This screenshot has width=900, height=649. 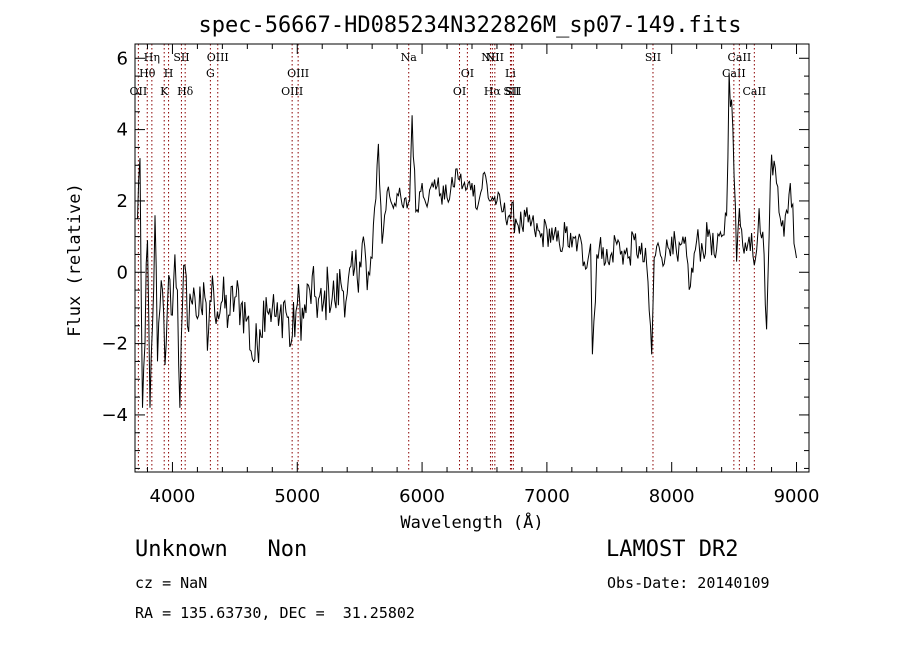 What do you see at coordinates (547, 496) in the screenshot?
I see `x-tick-label-3: 7000` at bounding box center [547, 496].